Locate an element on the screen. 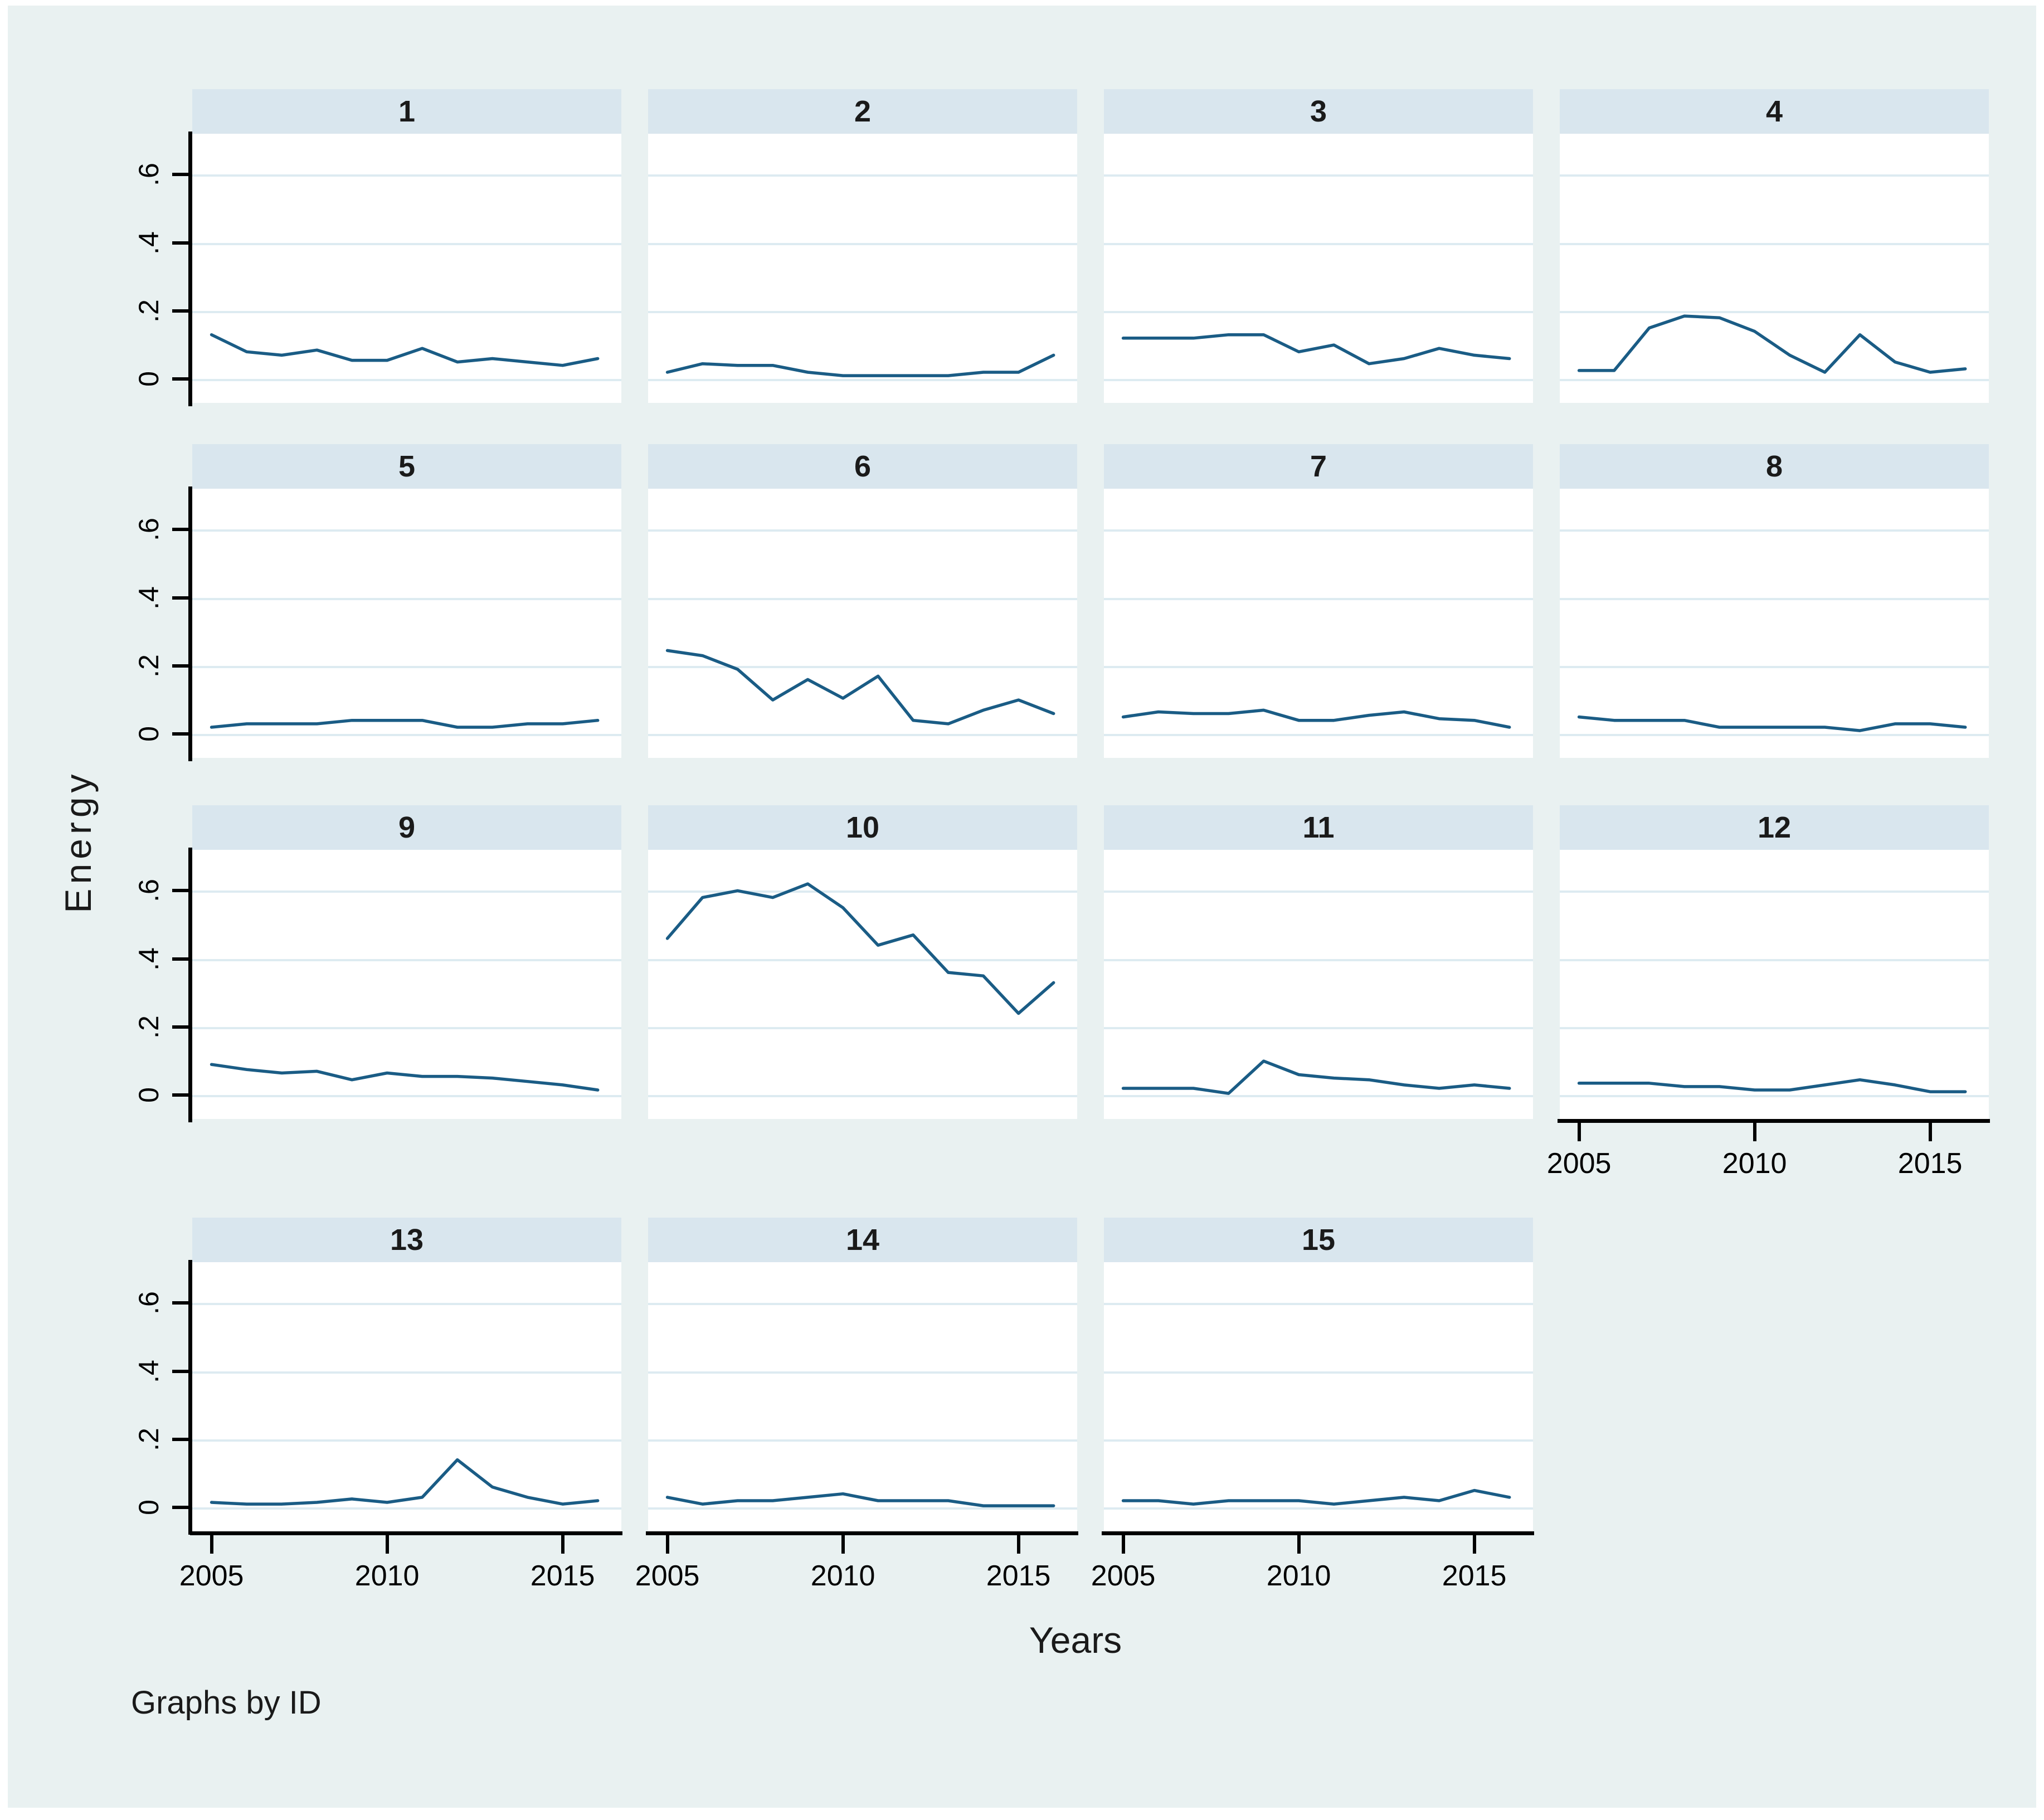 The image size is (2044, 1820). panel-cell-3: 3 is located at coordinates (1319, 246).